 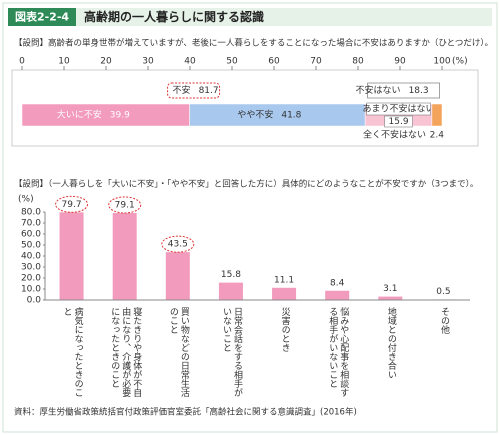 I want to click on x-tick-label: 100, so click(x=441, y=62).